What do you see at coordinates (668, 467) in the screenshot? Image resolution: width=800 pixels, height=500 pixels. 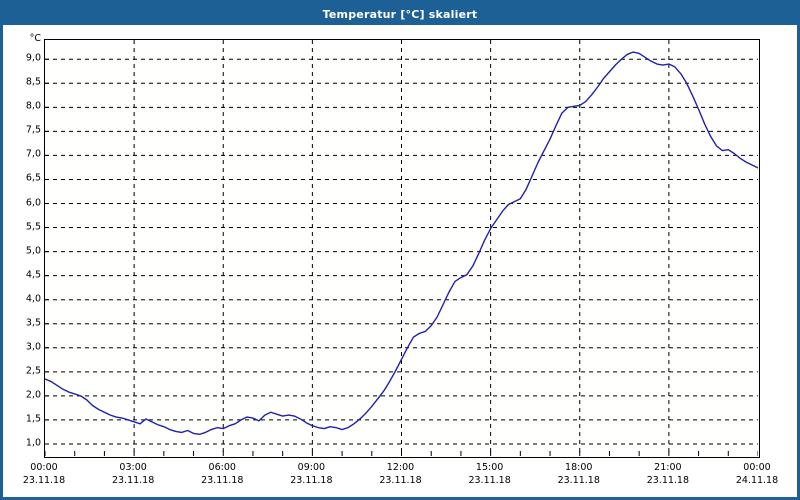 I see `x-axis-tick-time: 21:00` at bounding box center [668, 467].